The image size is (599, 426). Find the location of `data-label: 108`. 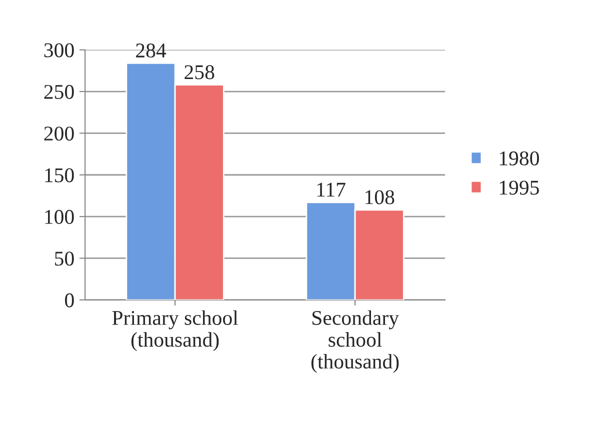

data-label: 108 is located at coordinates (380, 197).